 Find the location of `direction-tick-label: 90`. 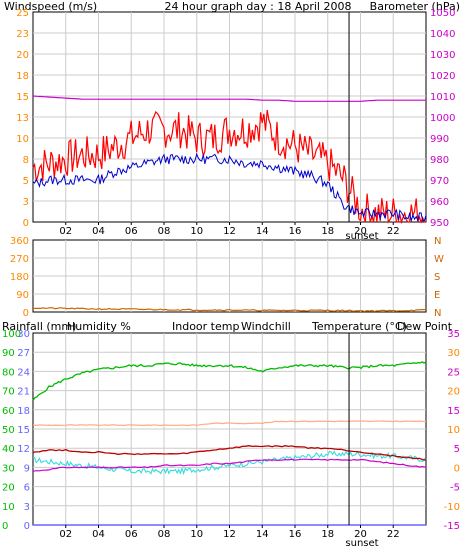

direction-tick-label: 90 is located at coordinates (22, 295).